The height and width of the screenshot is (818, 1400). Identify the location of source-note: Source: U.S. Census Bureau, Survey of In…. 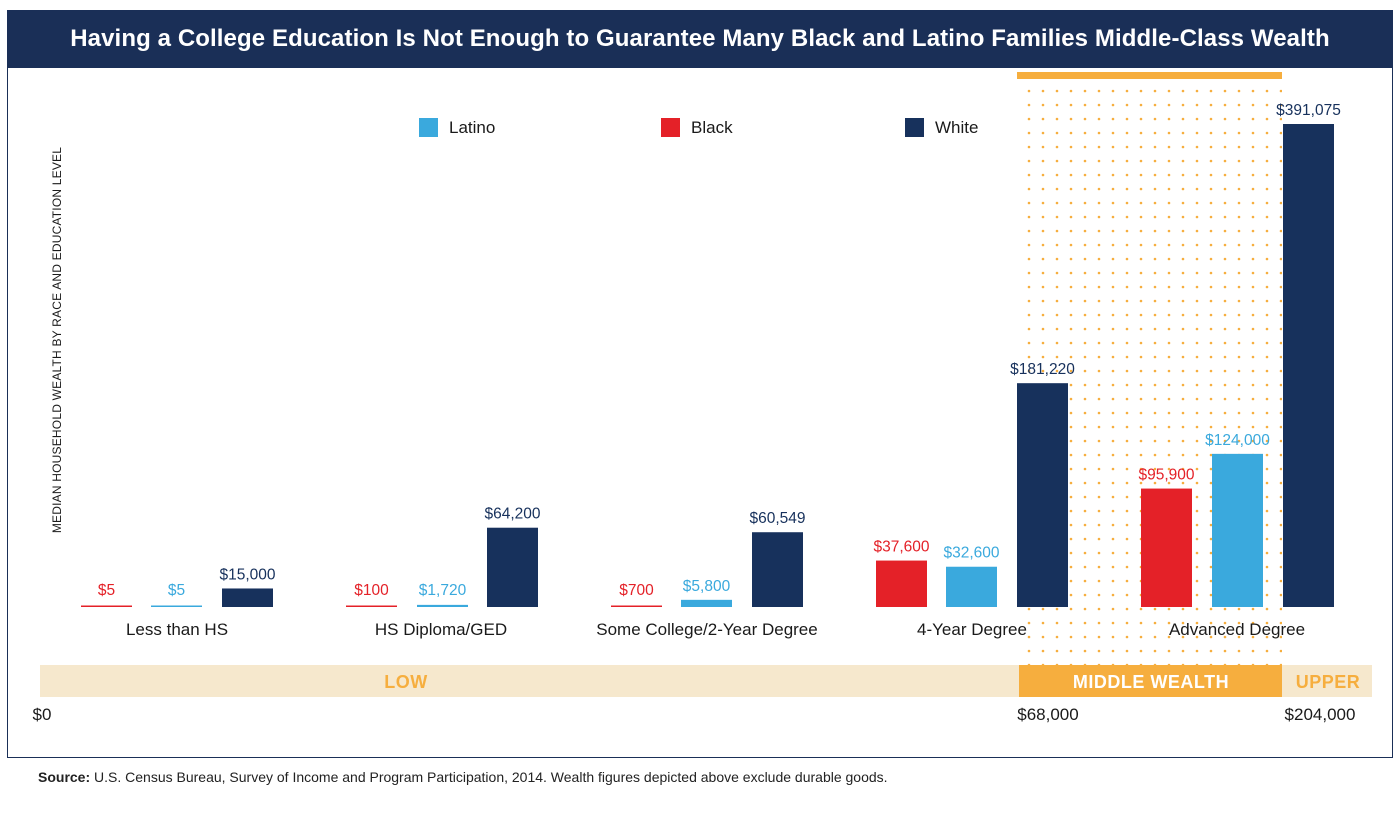
(463, 777).